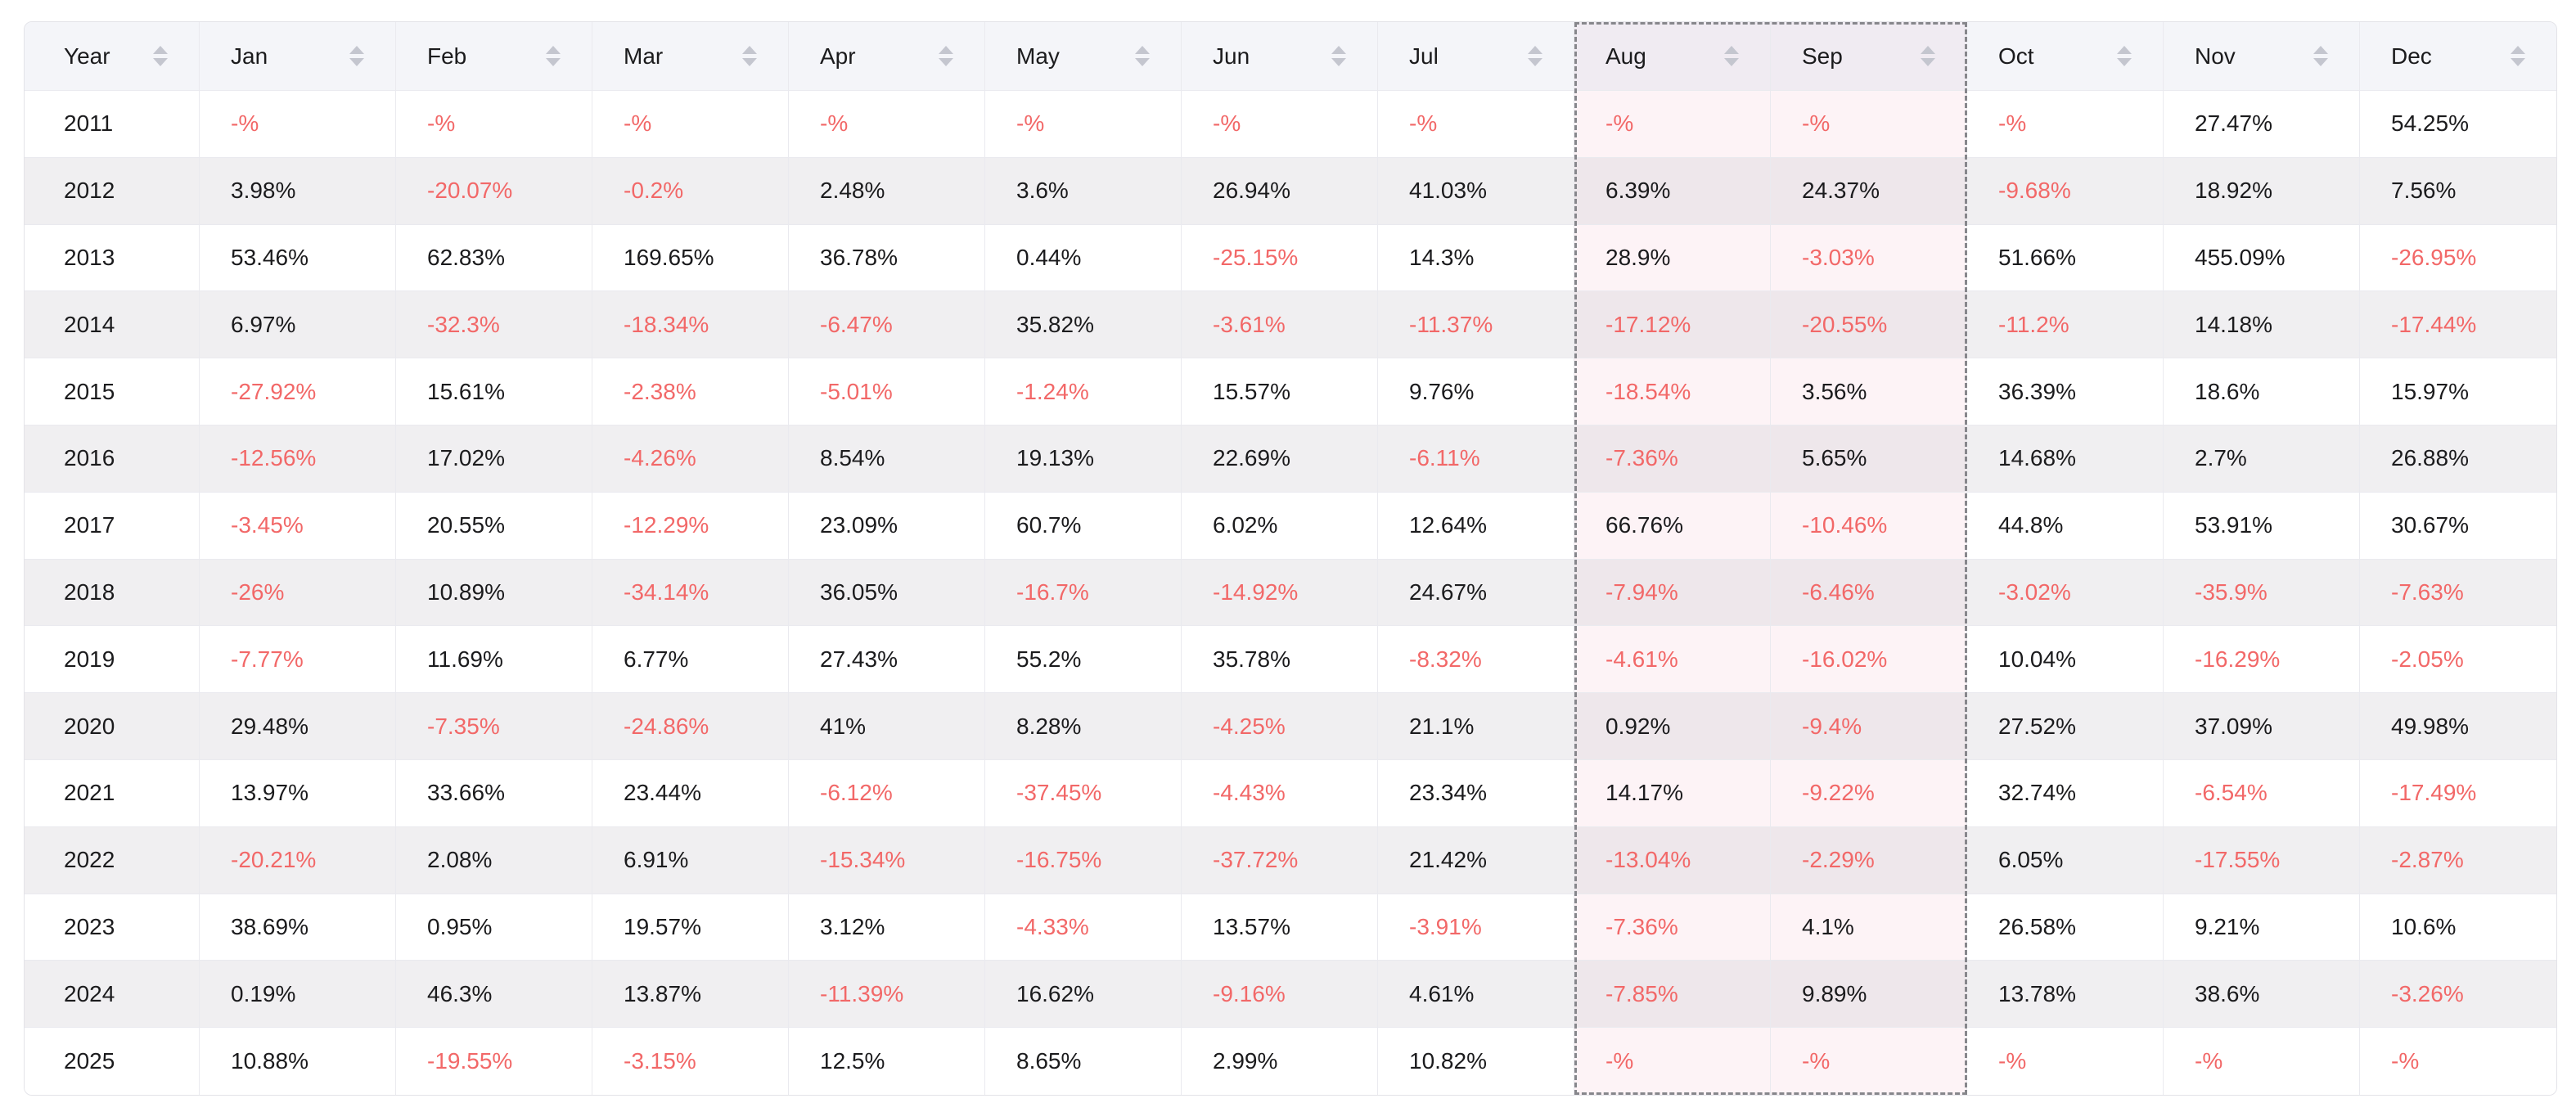  I want to click on column-header-jan: Jan, so click(298, 57).